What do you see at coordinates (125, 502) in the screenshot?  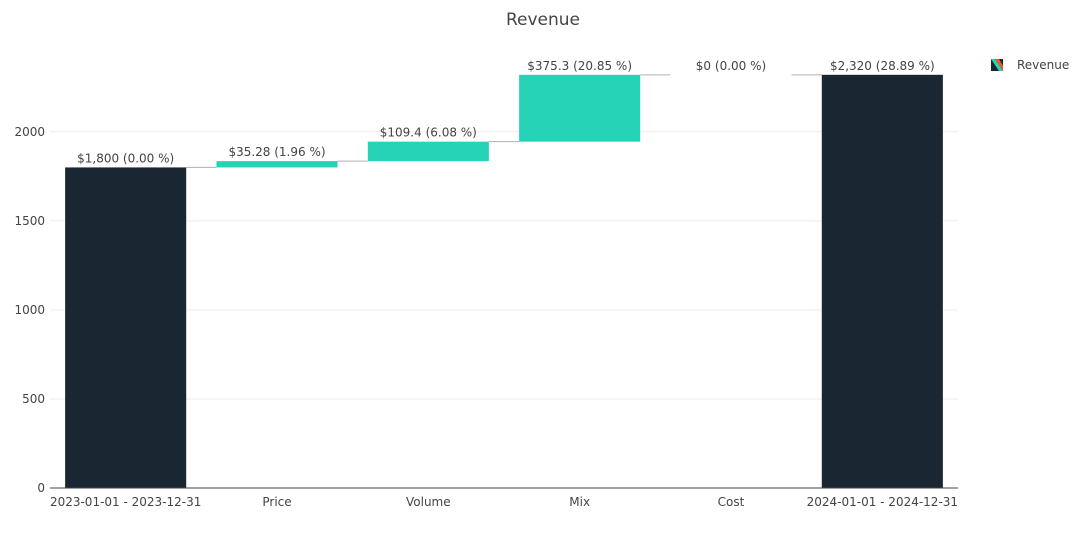 I see `x-tick-label: 2023-01-01 - 2023-12-31` at bounding box center [125, 502].